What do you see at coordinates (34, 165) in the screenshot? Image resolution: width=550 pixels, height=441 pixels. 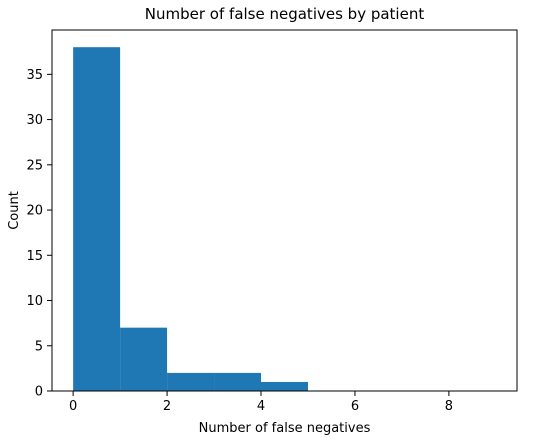 I see `y-tick-label: 25` at bounding box center [34, 165].